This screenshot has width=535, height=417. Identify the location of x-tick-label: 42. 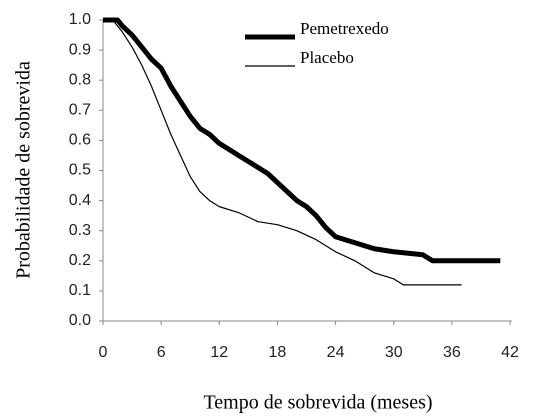
(510, 352).